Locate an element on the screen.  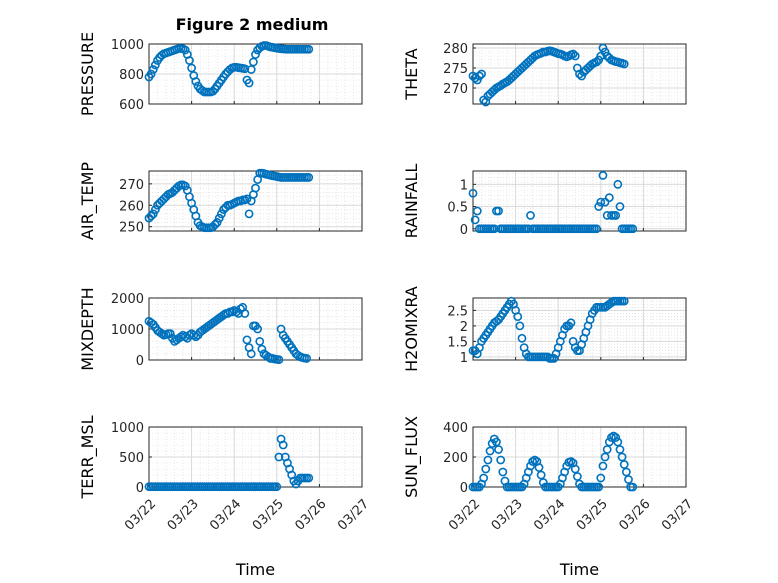
y-tick-label: 260 is located at coordinates (131, 206).